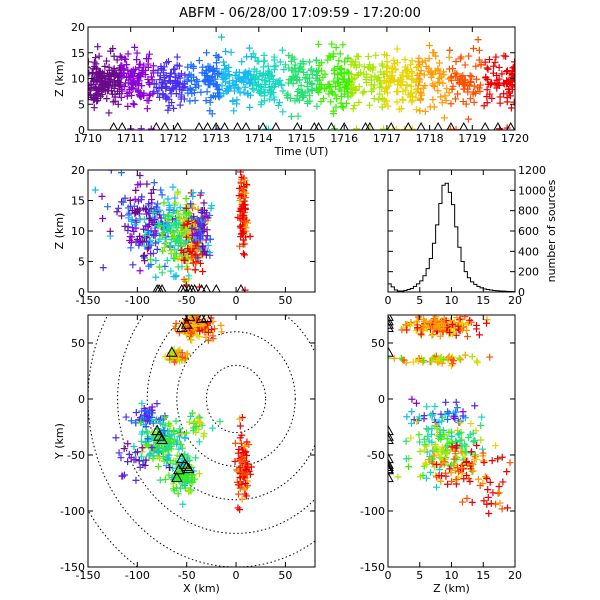 Image resolution: width=600 pixels, height=600 pixels. Describe the element at coordinates (72, 567) in the screenshot. I see `y-tick-label: -150` at that location.